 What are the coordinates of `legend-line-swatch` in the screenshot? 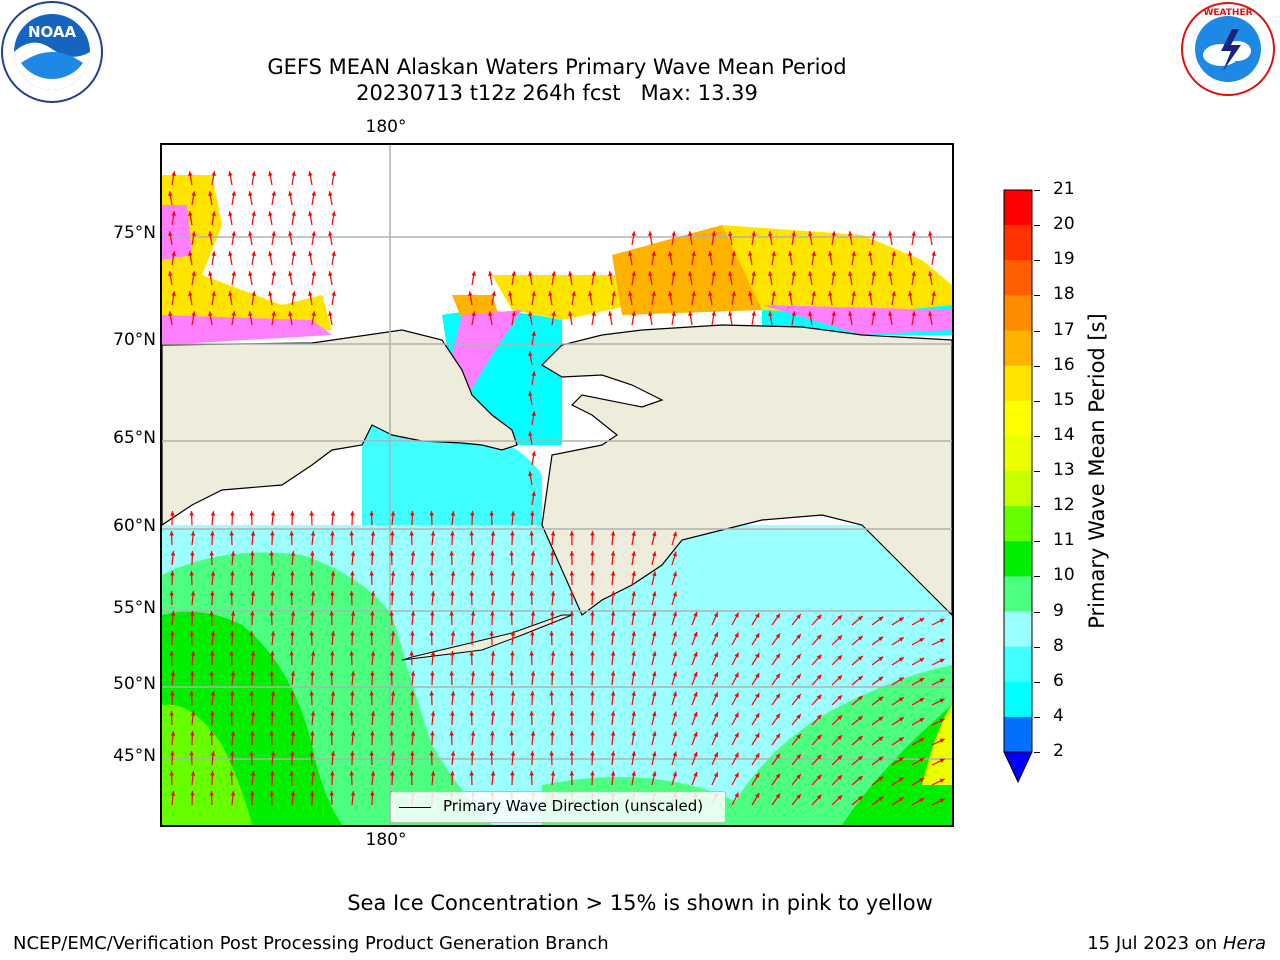 It's located at (415, 807).